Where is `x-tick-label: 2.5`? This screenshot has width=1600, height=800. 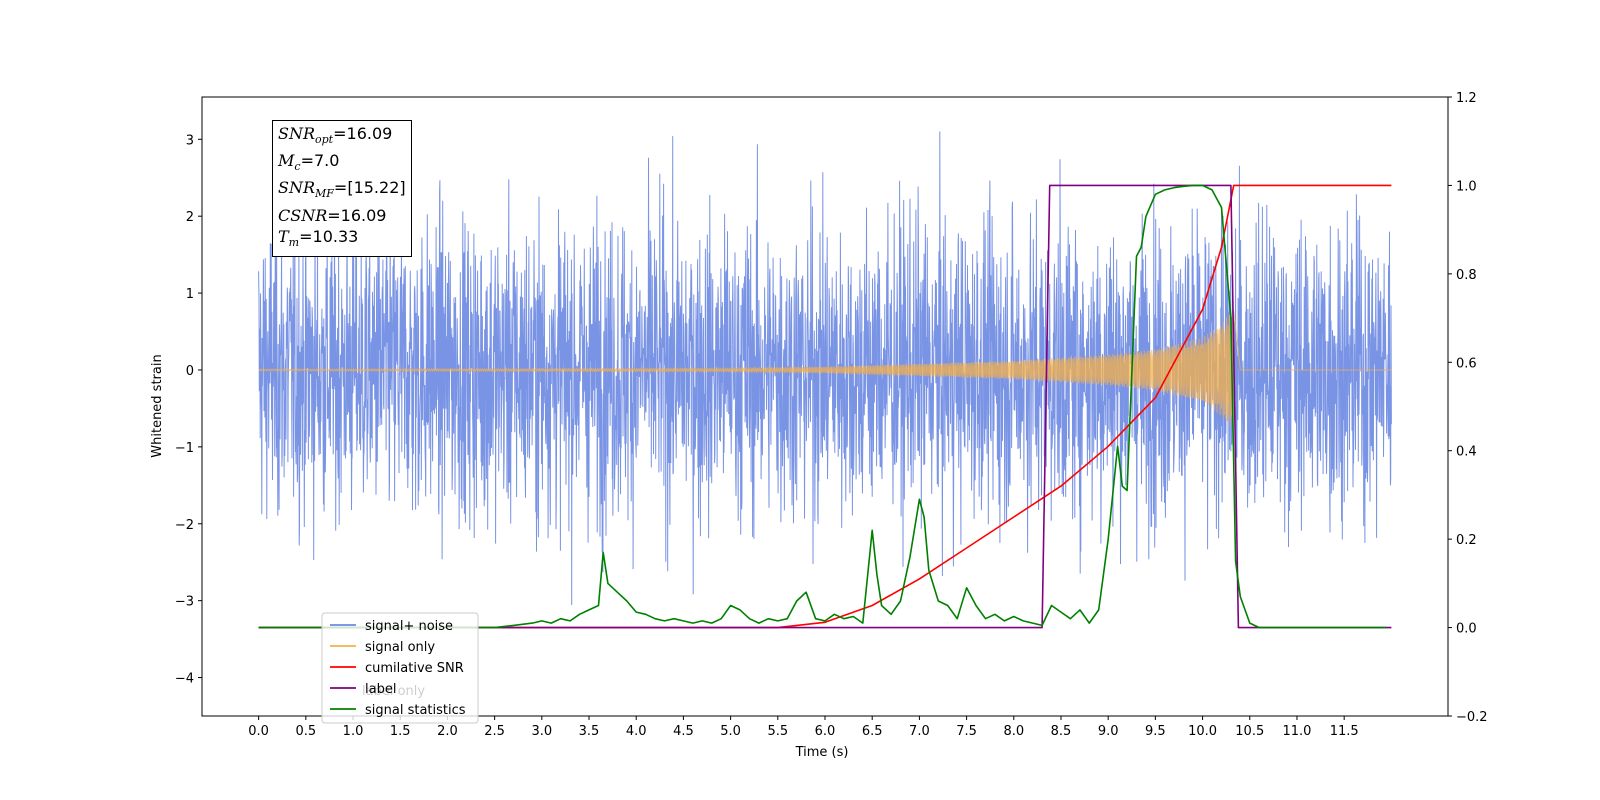 x-tick-label: 2.5 is located at coordinates (494, 731).